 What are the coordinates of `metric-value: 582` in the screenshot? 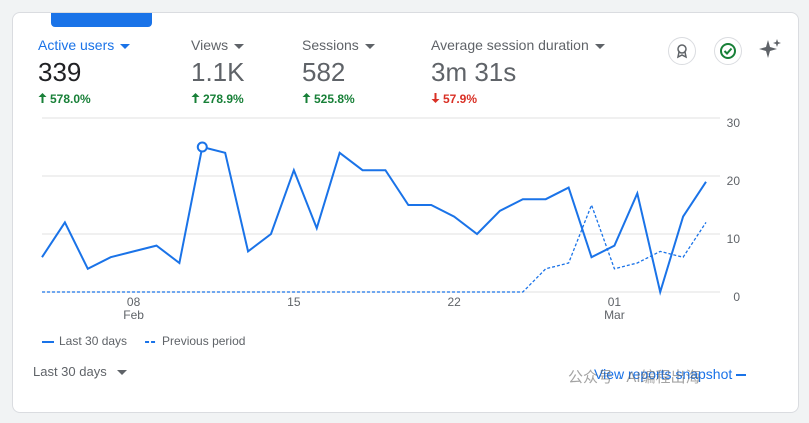 It's located at (324, 72).